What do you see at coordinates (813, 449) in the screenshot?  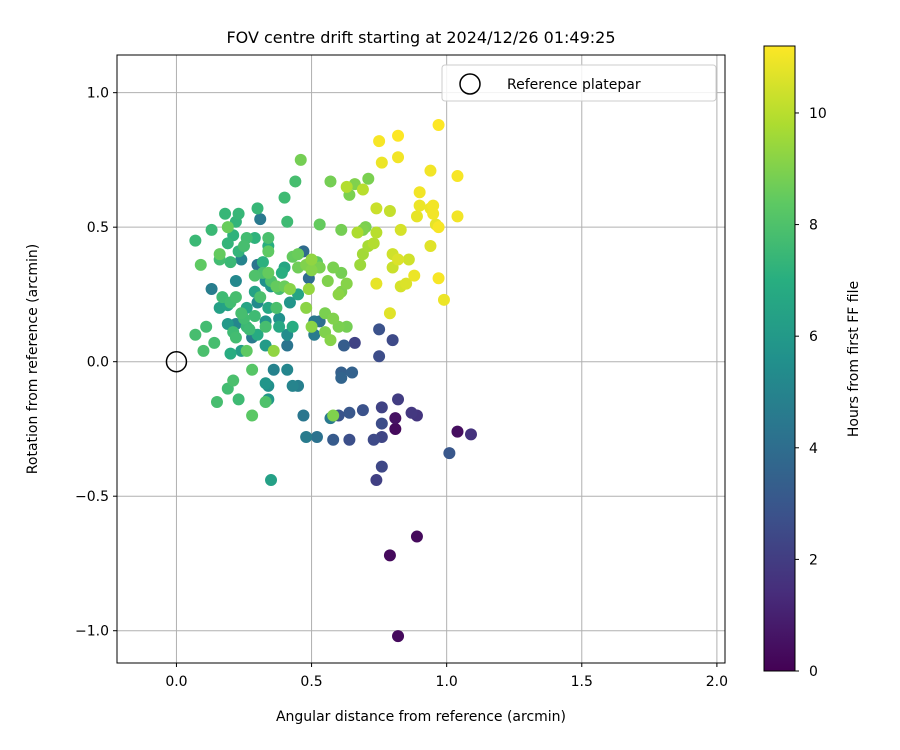 I see `colorbar-tick-label: 4` at bounding box center [813, 449].